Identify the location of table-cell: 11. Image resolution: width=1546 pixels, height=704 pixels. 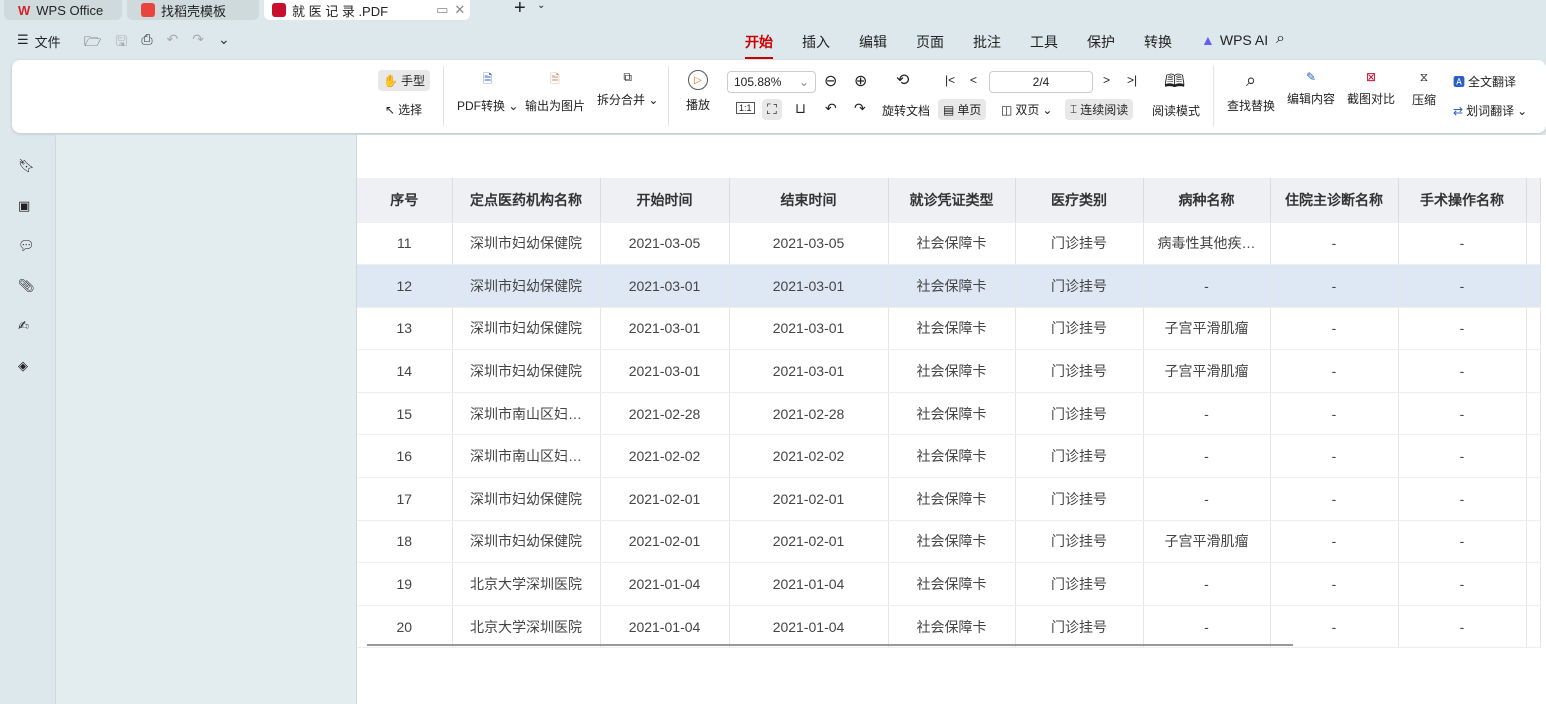
(405, 244).